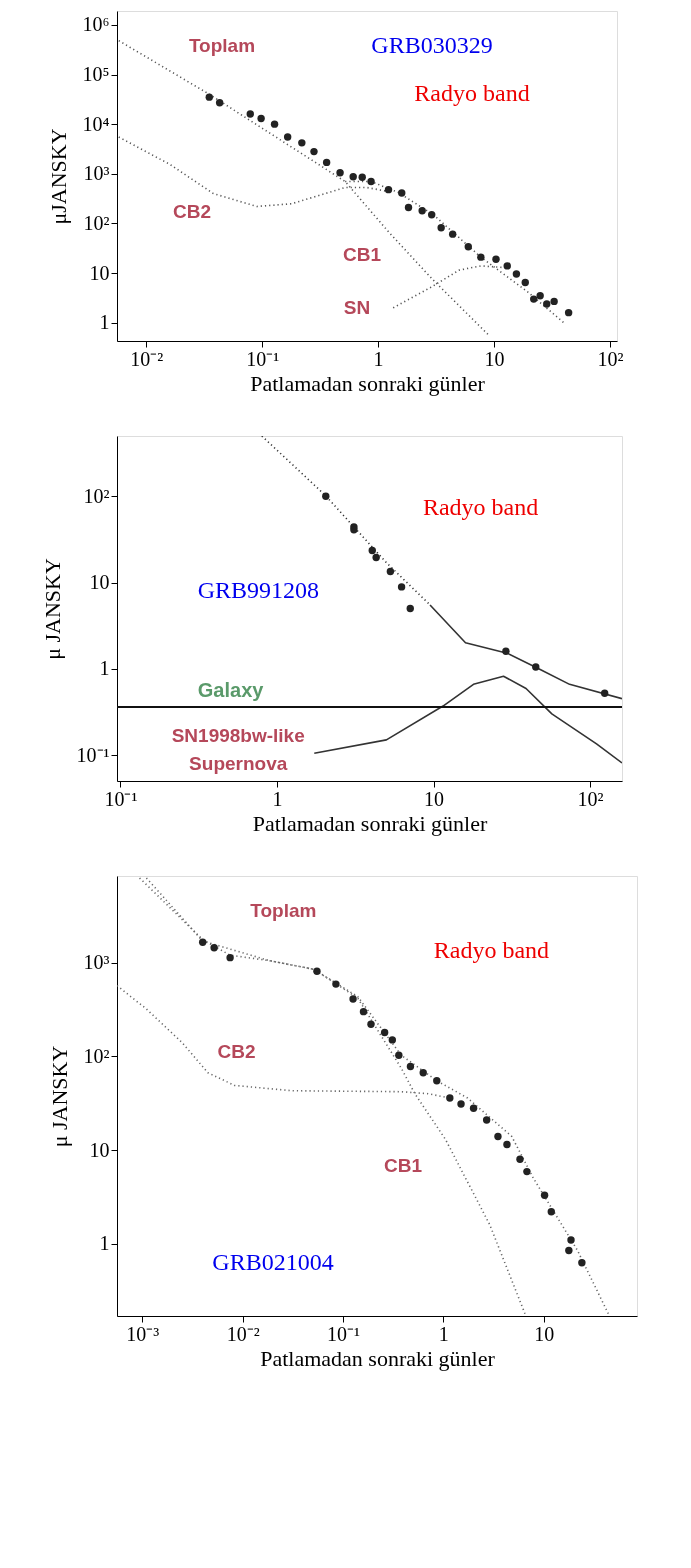  I want to click on y-tick-label: 10⁵, so click(96, 74).